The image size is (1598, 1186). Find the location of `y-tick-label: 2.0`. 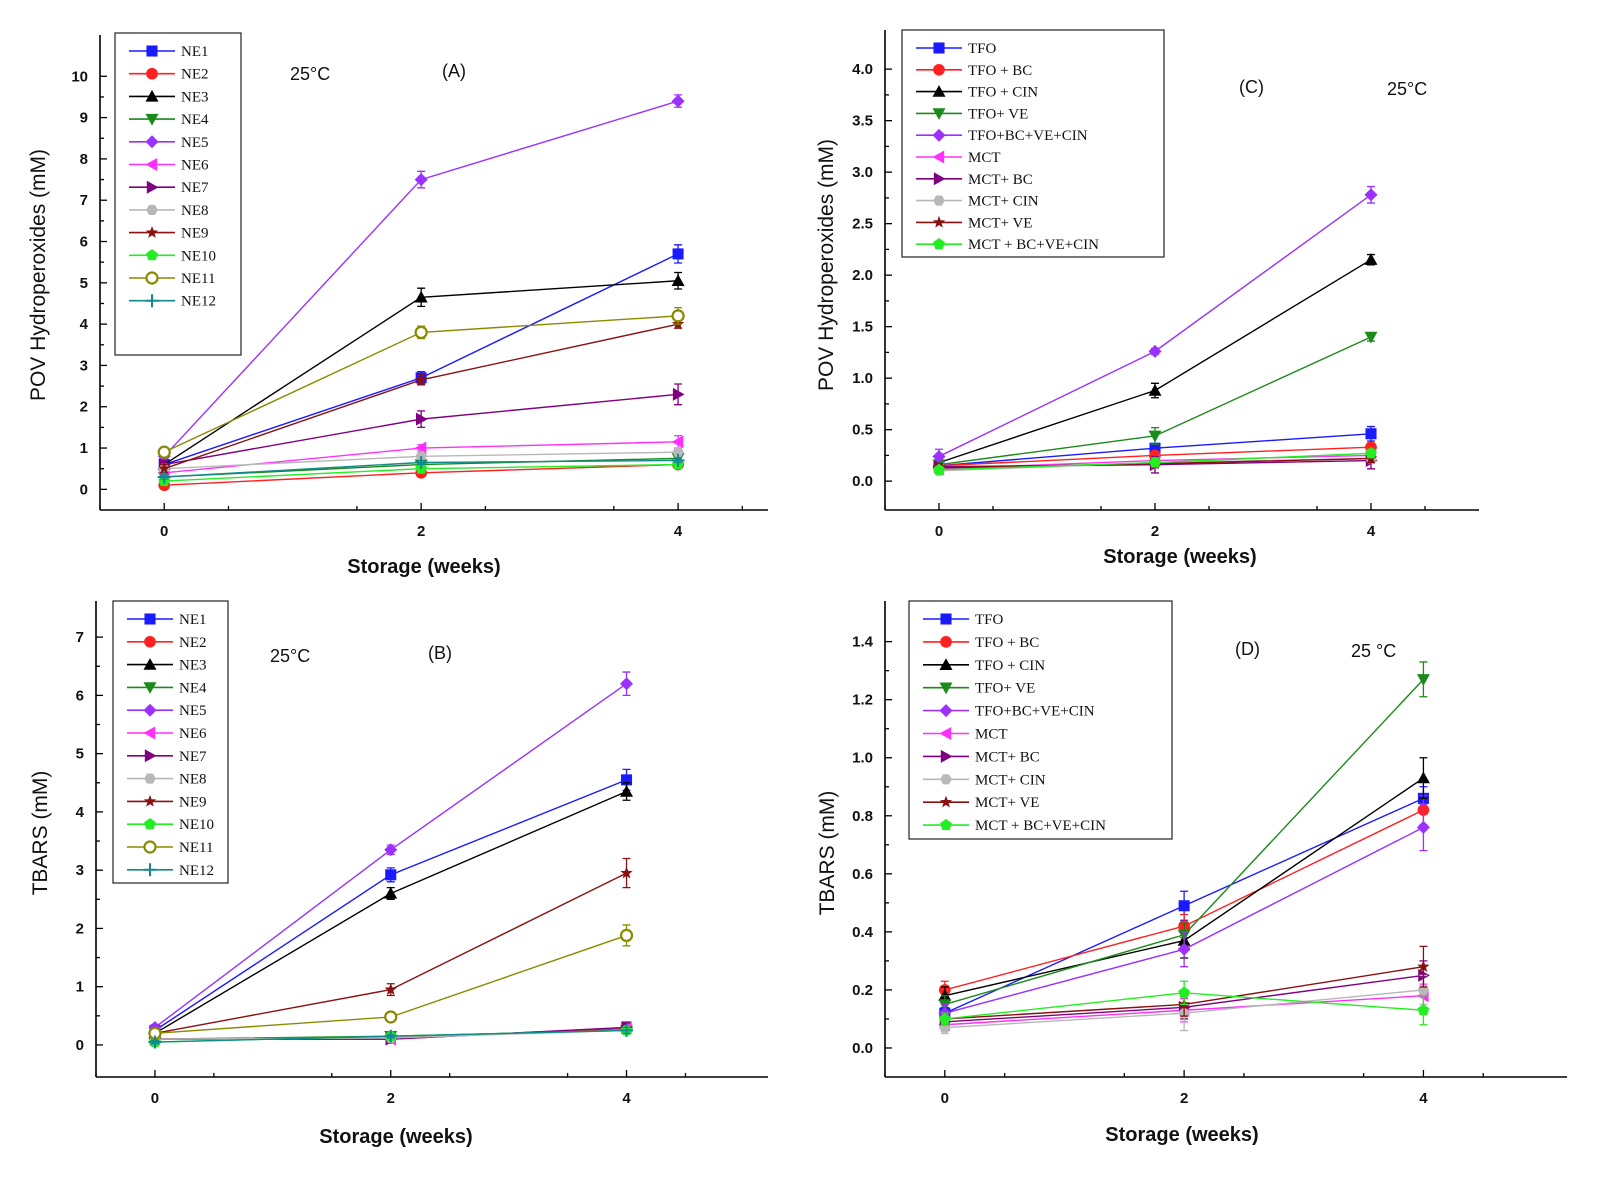

y-tick-label: 2.0 is located at coordinates (862, 275).